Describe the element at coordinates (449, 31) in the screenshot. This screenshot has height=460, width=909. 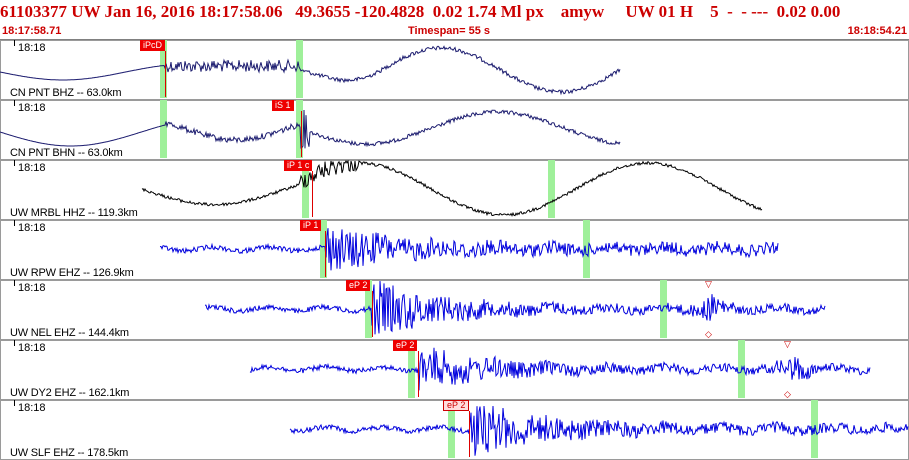
I see `timespan-label: Timespan= 55 s` at that location.